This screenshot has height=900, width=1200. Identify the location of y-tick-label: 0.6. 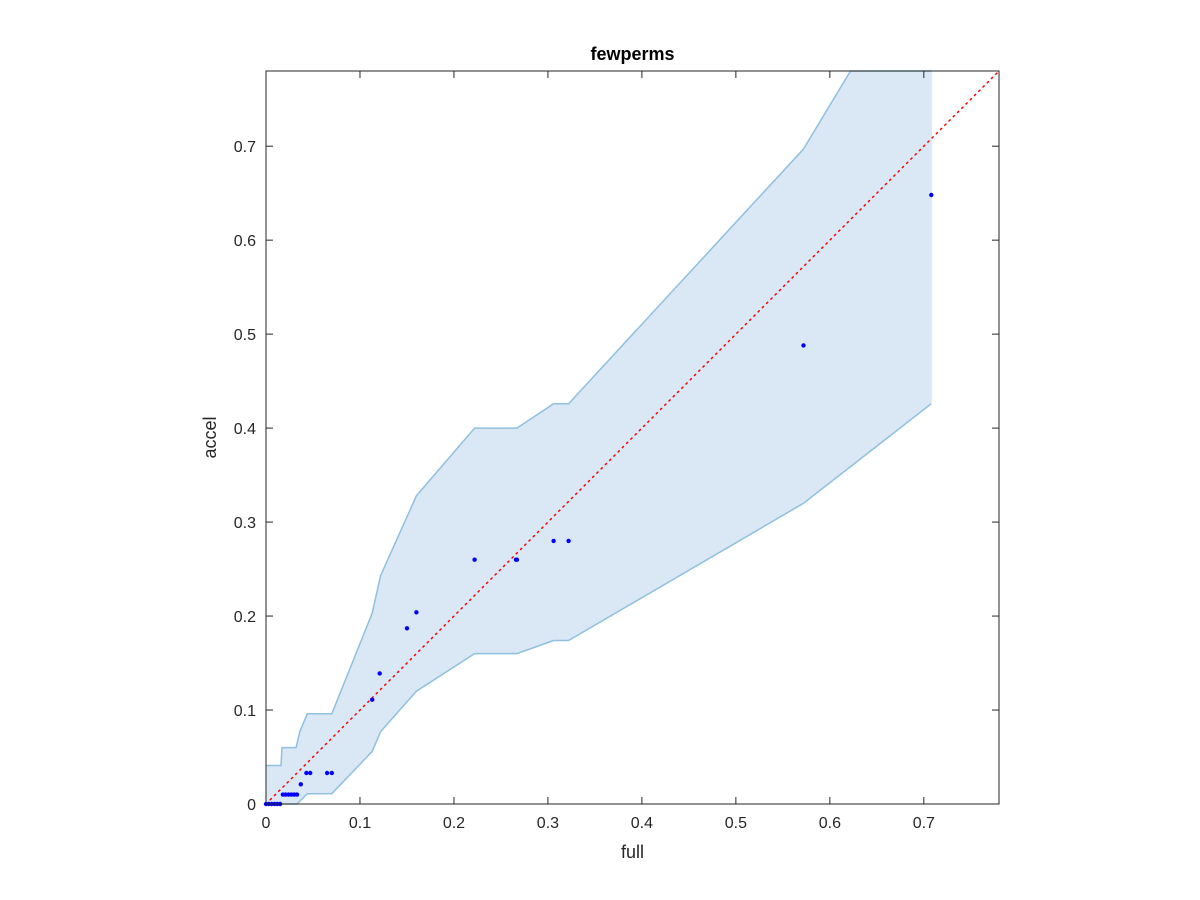
(245, 241).